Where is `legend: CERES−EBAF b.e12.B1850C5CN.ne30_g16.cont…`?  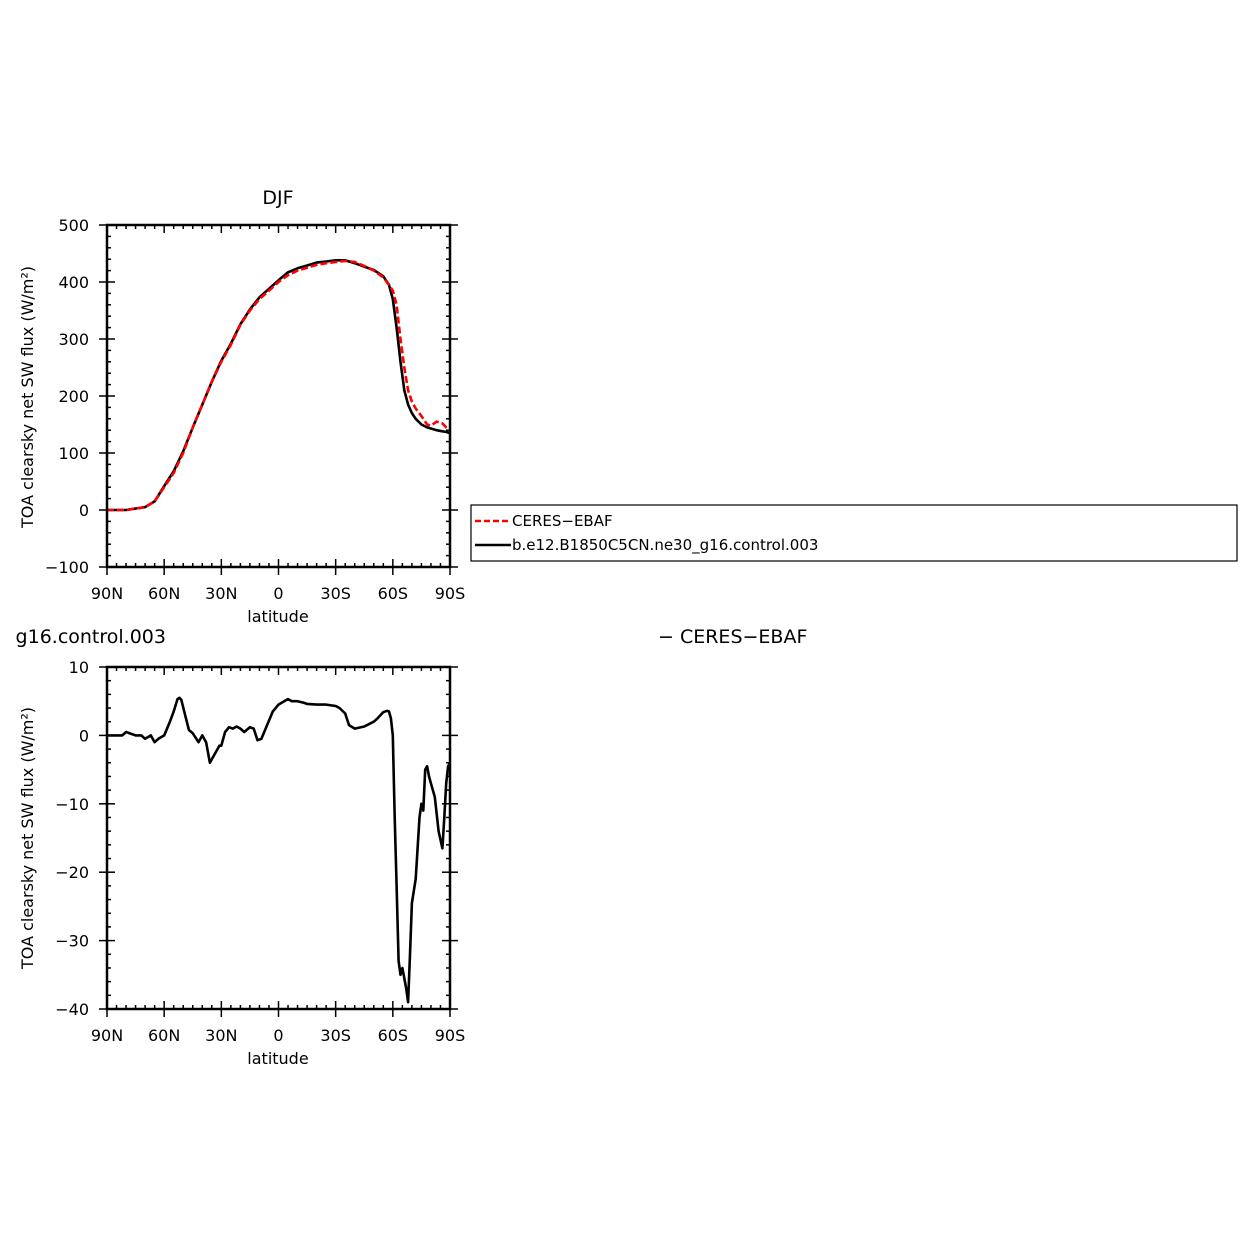 legend: CERES−EBAF b.e12.B1850C5CN.ne30_g16.cont… is located at coordinates (854, 533).